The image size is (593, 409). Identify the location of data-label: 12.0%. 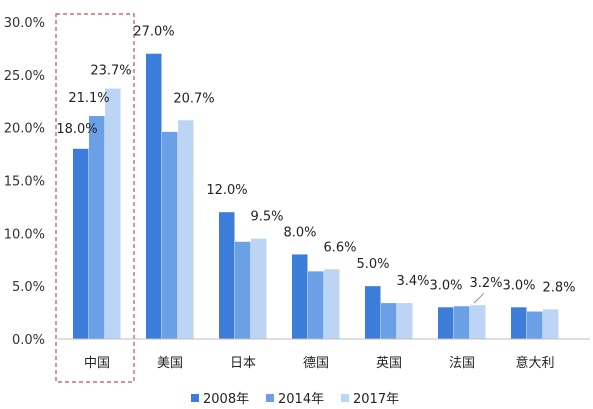
(226, 190).